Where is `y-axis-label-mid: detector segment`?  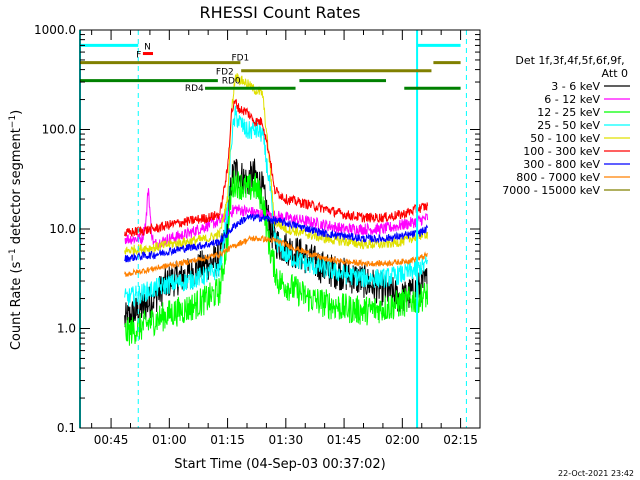
y-axis-label-mid: detector segment is located at coordinates (16, 188).